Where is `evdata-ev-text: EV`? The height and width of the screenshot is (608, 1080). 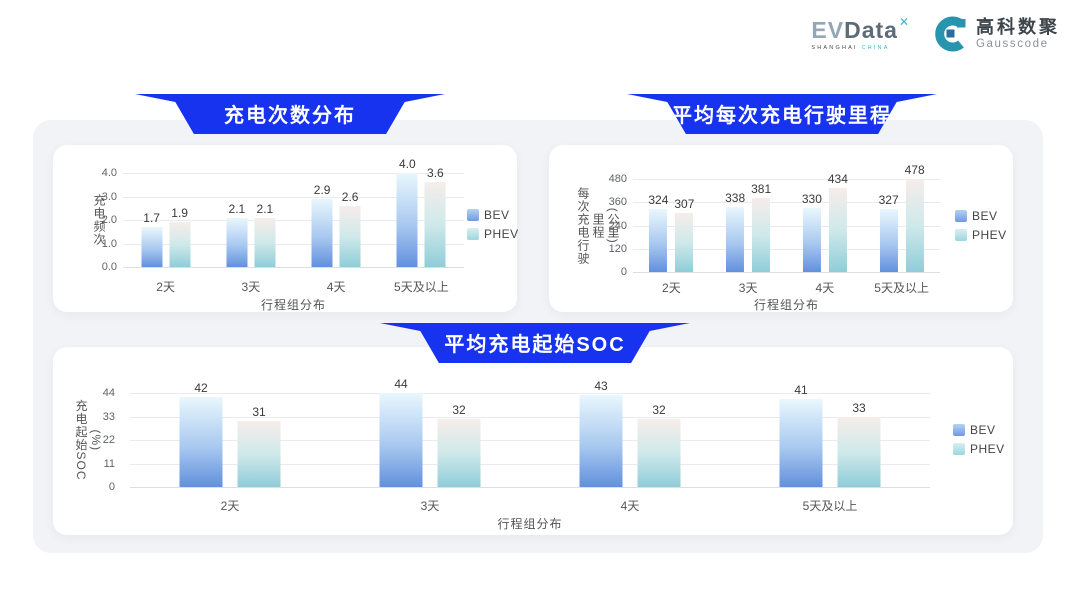
evdata-ev-text: EV is located at coordinates (828, 30).